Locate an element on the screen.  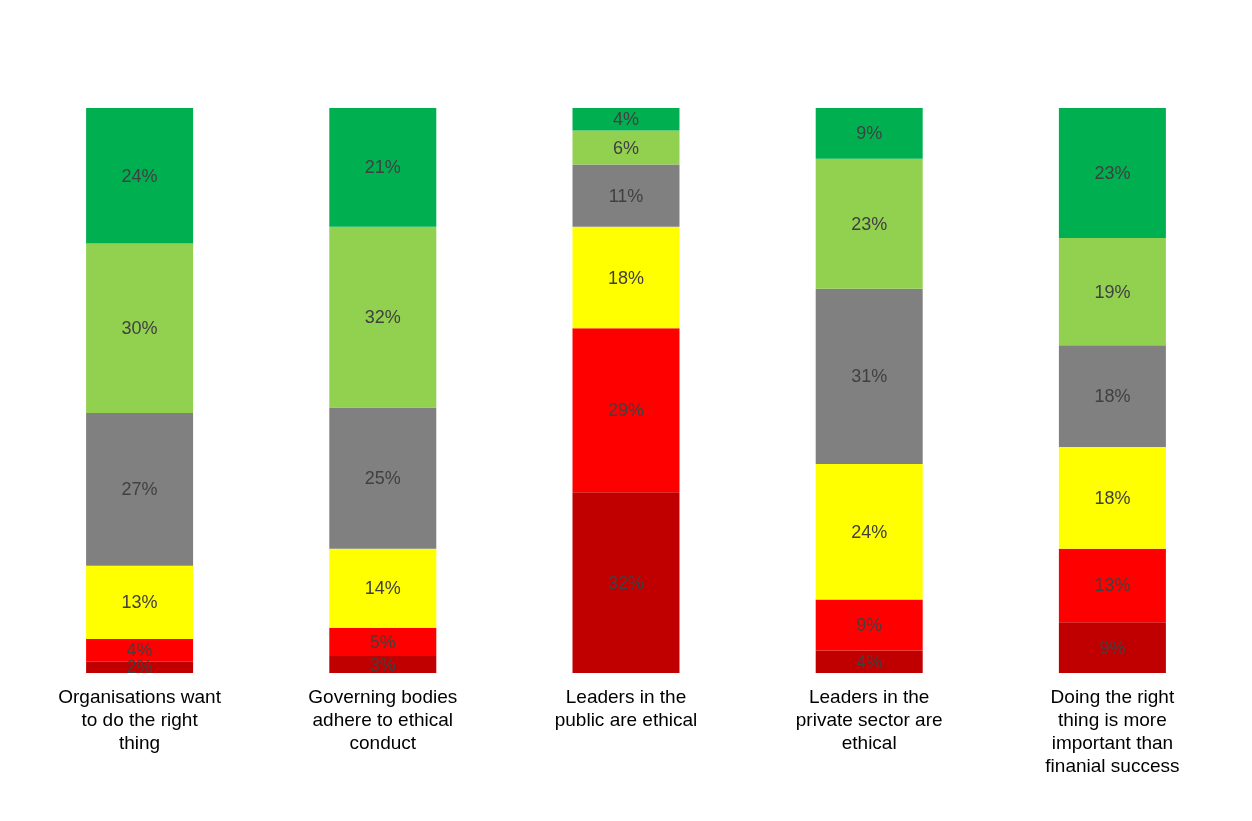
x-tick-label: Organisations want to do the right thing is located at coordinates (140, 719).